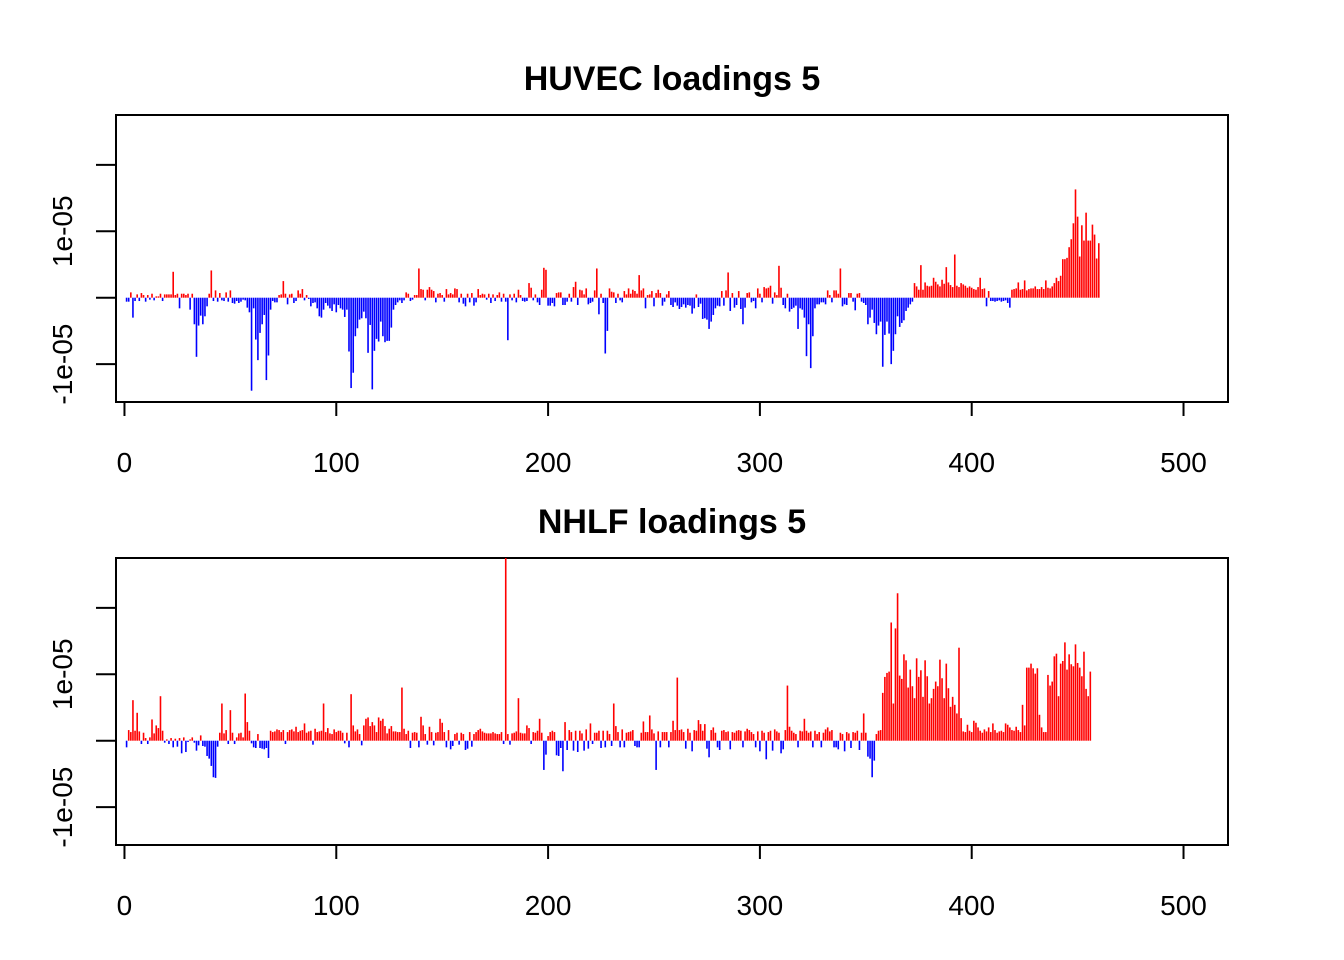 The image size is (1344, 960). I want to click on chart-title: NHLF loadings 5, so click(672, 522).